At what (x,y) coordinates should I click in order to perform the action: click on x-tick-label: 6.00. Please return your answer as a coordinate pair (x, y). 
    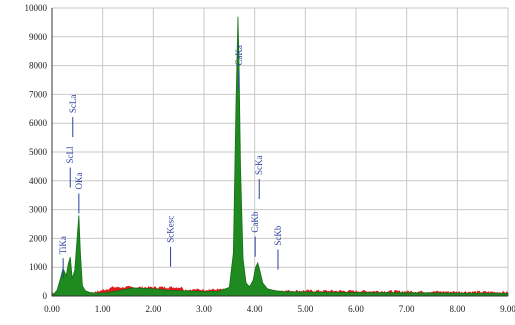
    Looking at the image, I should click on (356, 309).